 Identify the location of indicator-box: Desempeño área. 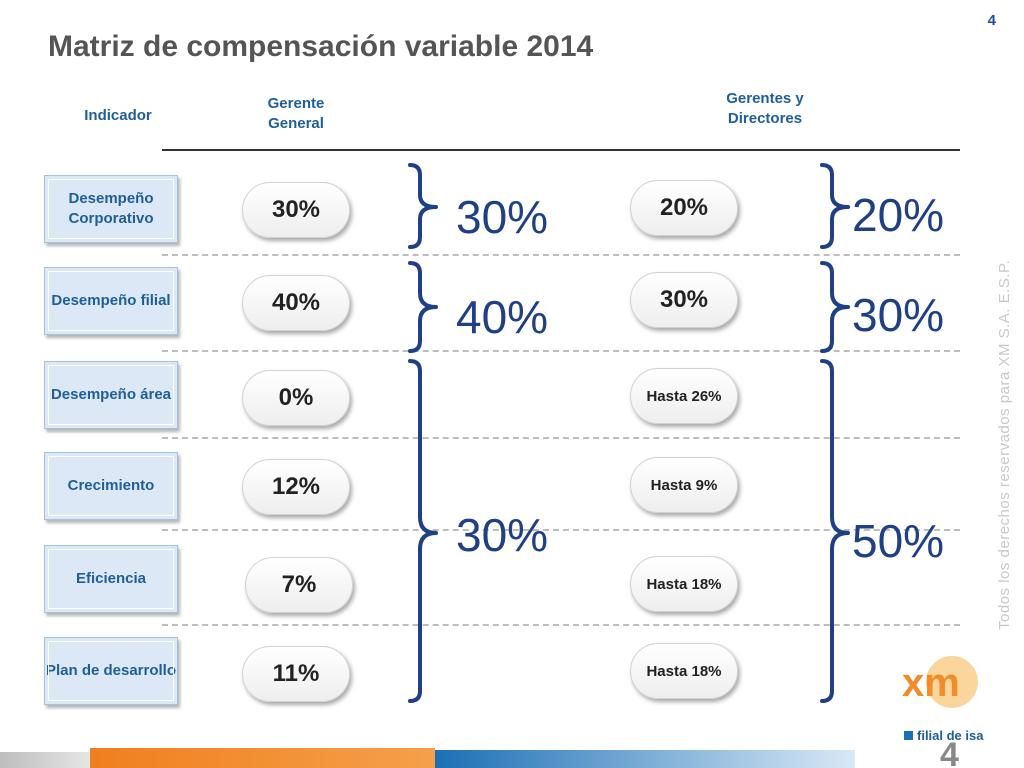
(111, 395).